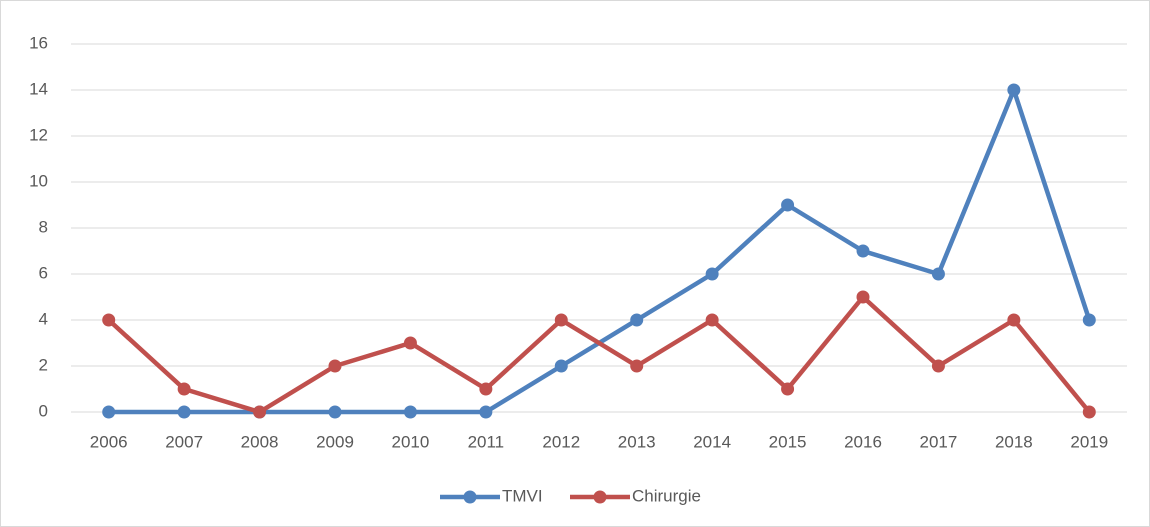 This screenshot has height=527, width=1150. I want to click on y-tick-label: 14, so click(38, 88).